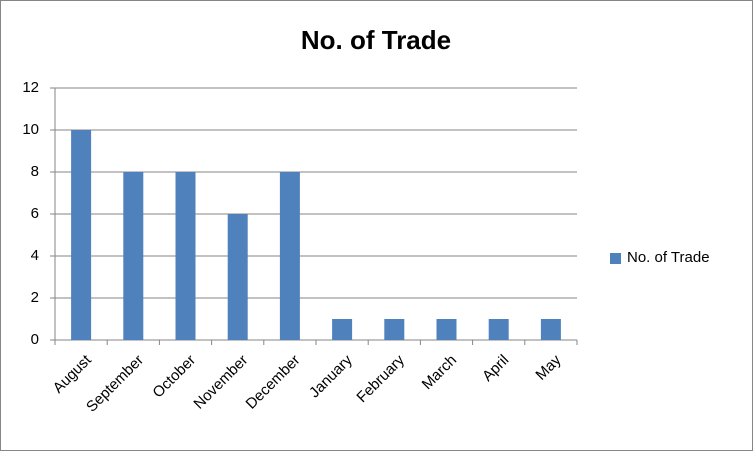 The height and width of the screenshot is (451, 753). What do you see at coordinates (35, 255) in the screenshot?
I see `y-tick-label: 4` at bounding box center [35, 255].